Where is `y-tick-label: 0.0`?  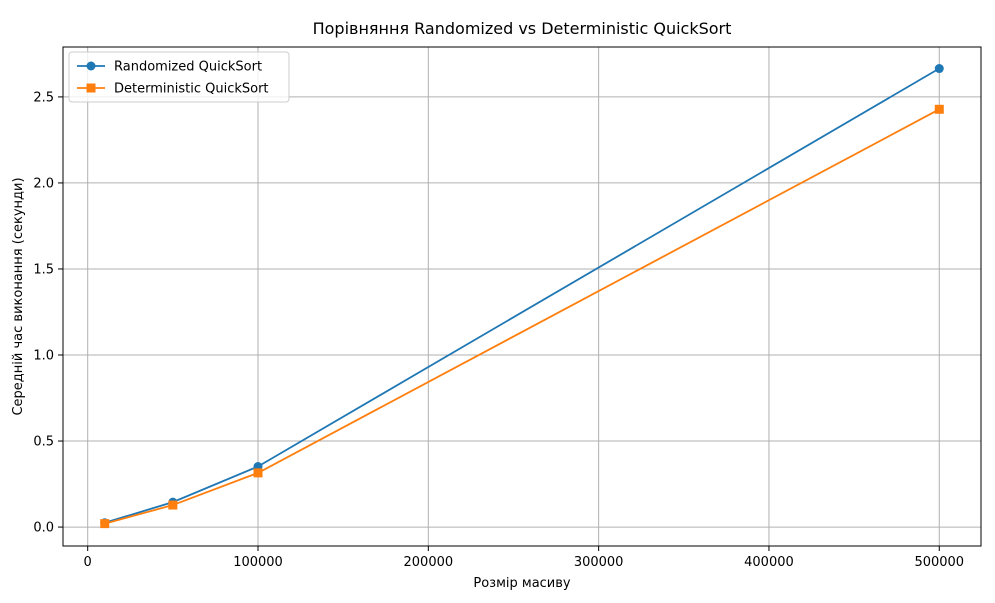 y-tick-label: 0.0 is located at coordinates (43, 528).